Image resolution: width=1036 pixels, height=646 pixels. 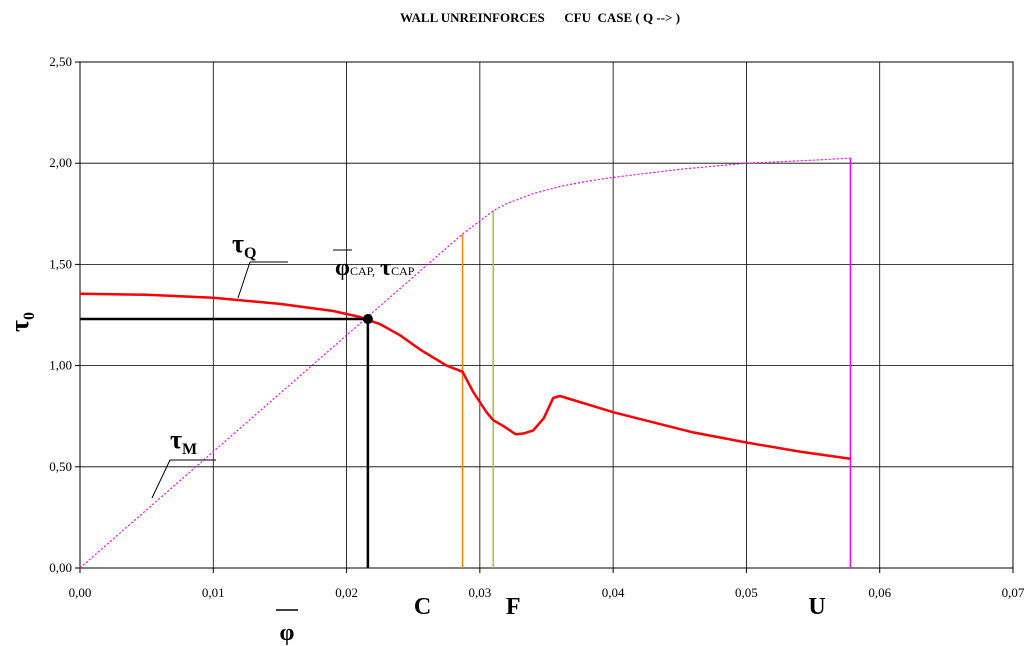 I want to click on annotation-cap-phi: φ, so click(x=342, y=268).